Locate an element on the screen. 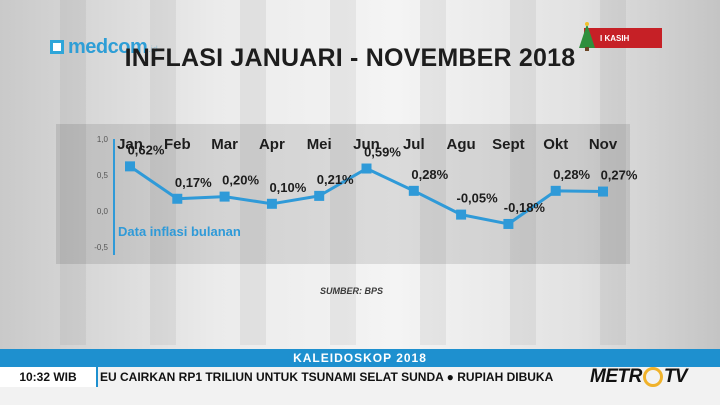  medcom-logo-icon is located at coordinates (57, 47).